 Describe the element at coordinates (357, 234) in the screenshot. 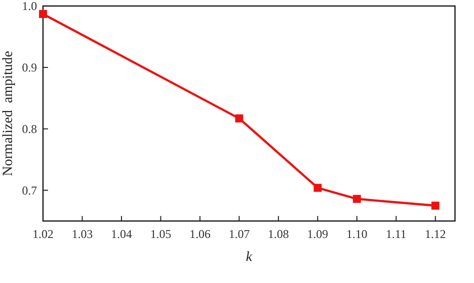

I see `x-tick-label: 1.10` at that location.